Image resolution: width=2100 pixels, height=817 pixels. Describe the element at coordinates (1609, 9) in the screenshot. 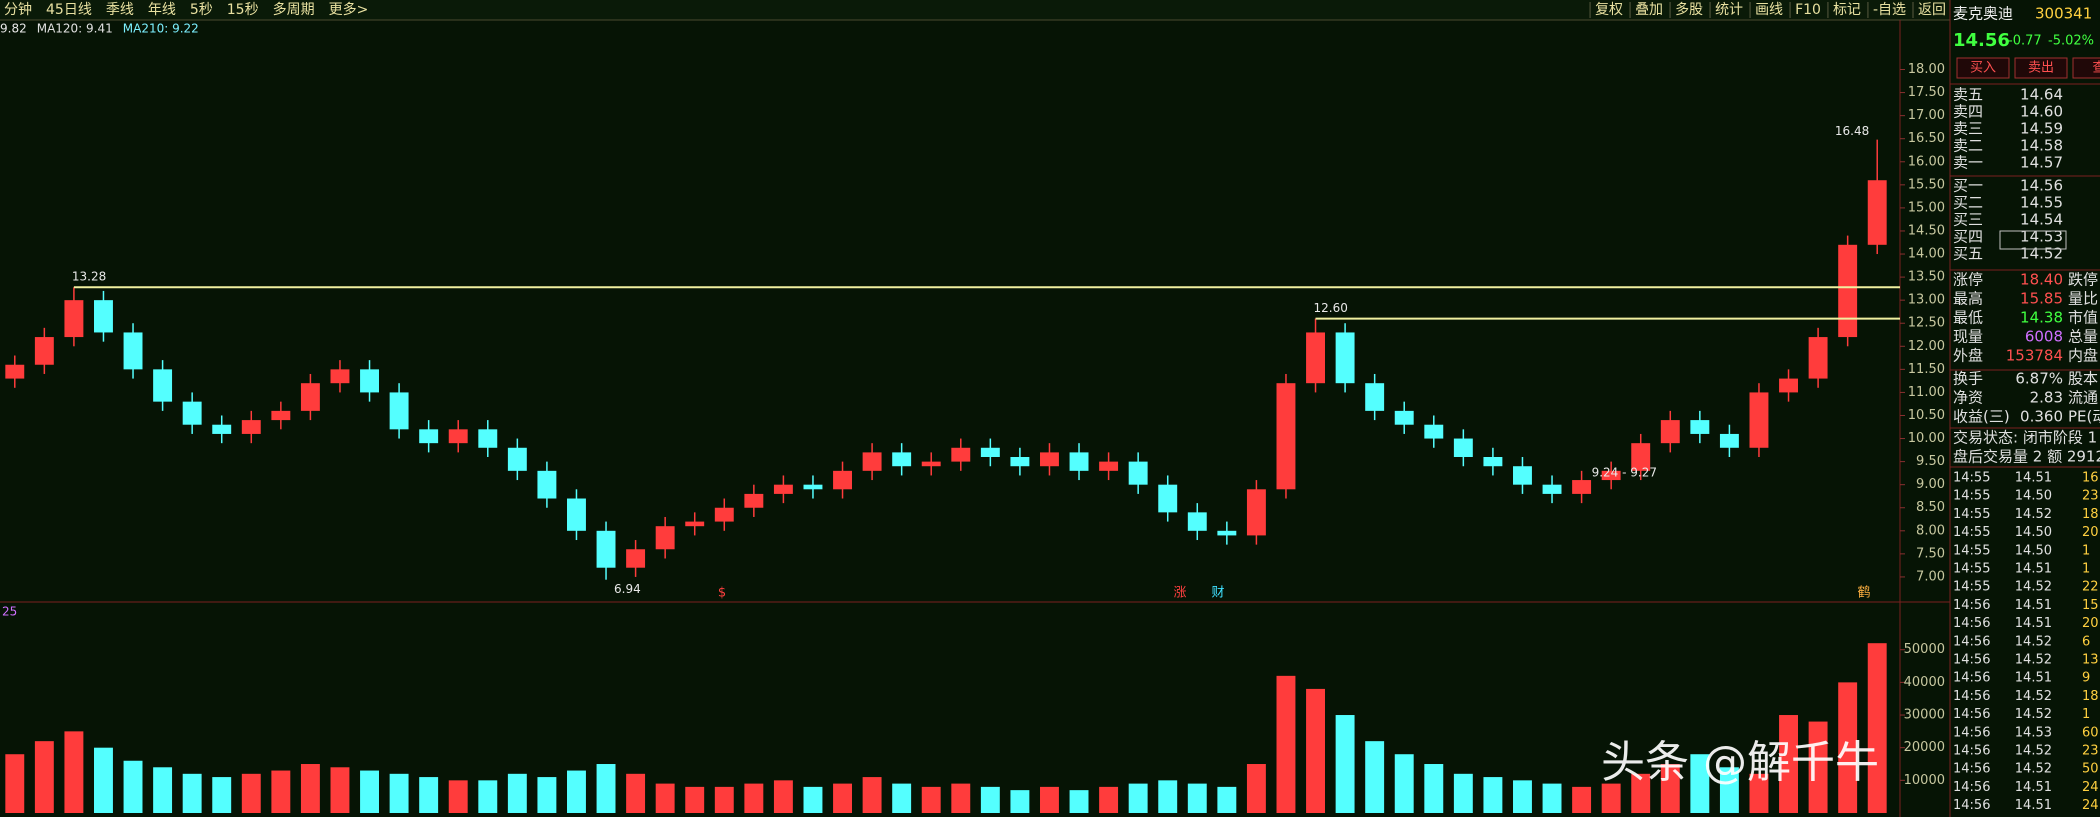

I see `toolbar-button: 复权` at that location.